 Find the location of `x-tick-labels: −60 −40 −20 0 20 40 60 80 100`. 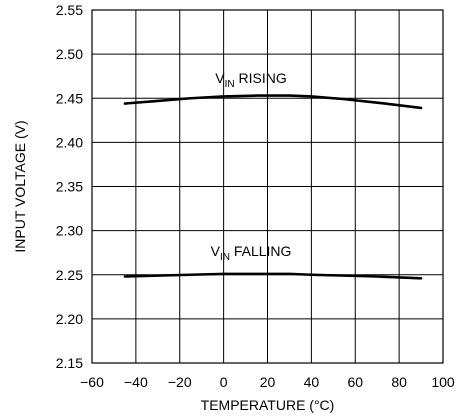

x-tick-labels: −60 −40 −20 0 20 40 60 80 100 is located at coordinates (267, 382).